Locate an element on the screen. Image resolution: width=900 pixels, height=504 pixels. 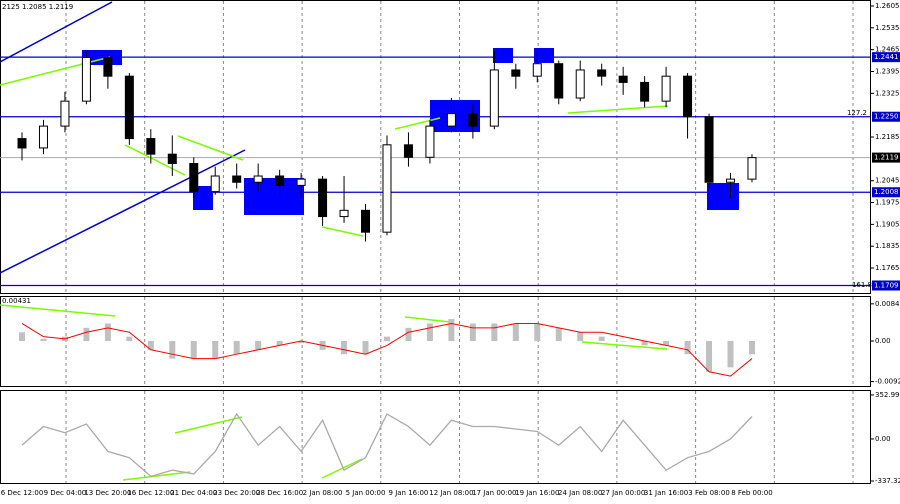
fib-label: 161.8 is located at coordinates (862, 285).